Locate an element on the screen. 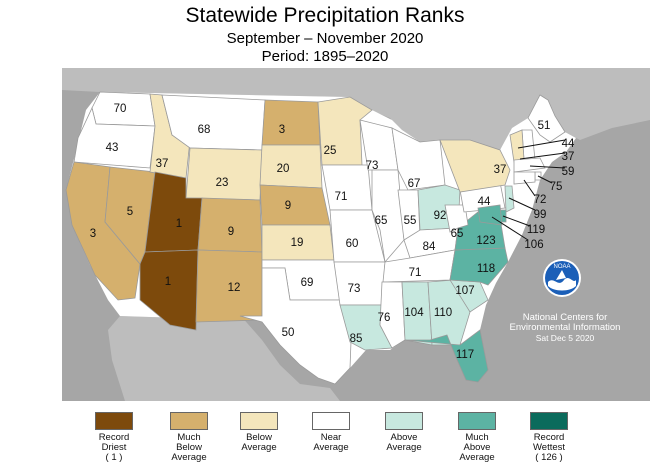 This screenshot has height=475, width=650. rank-label-ne: 9 is located at coordinates (288, 206).